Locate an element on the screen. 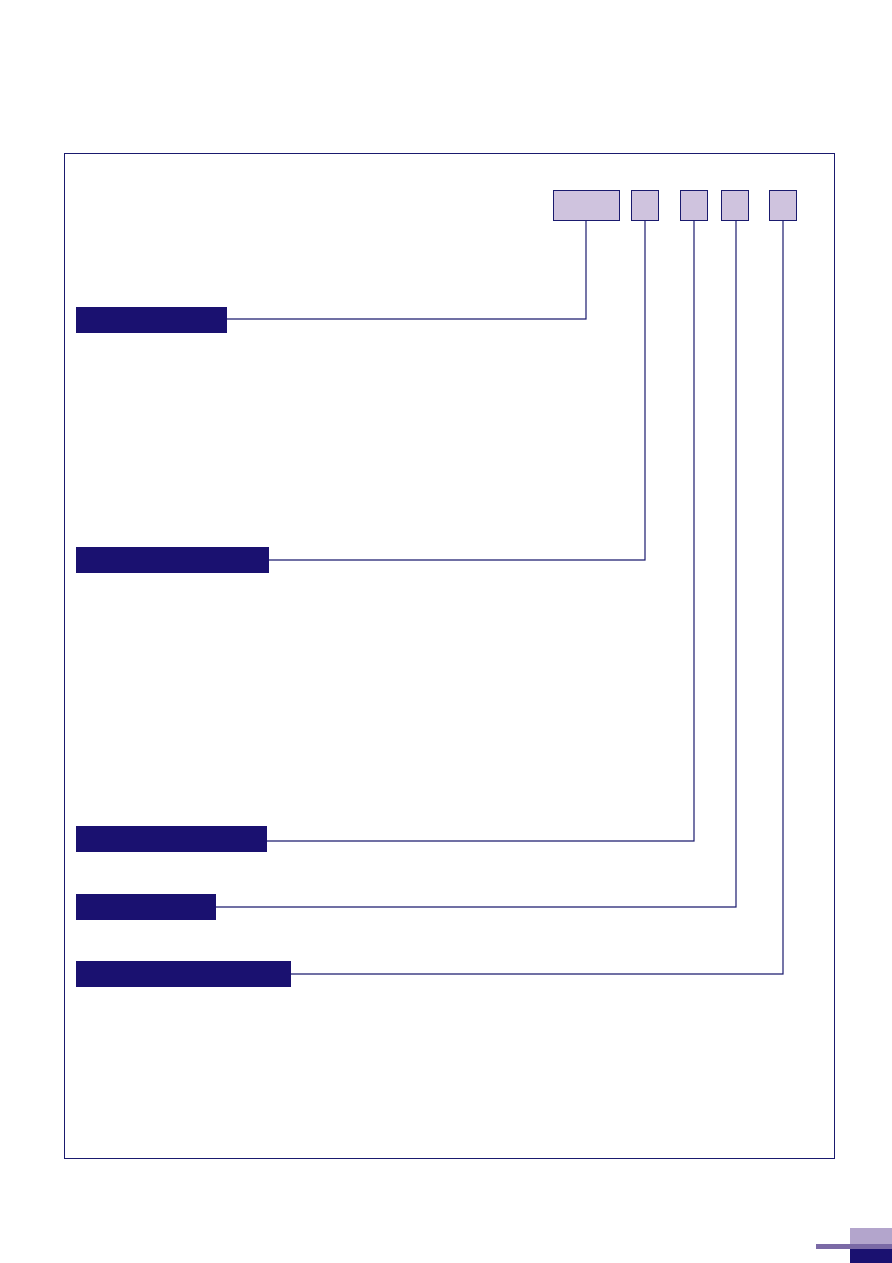 The image size is (892, 1263). page-tab-line is located at coordinates (854, 1246).